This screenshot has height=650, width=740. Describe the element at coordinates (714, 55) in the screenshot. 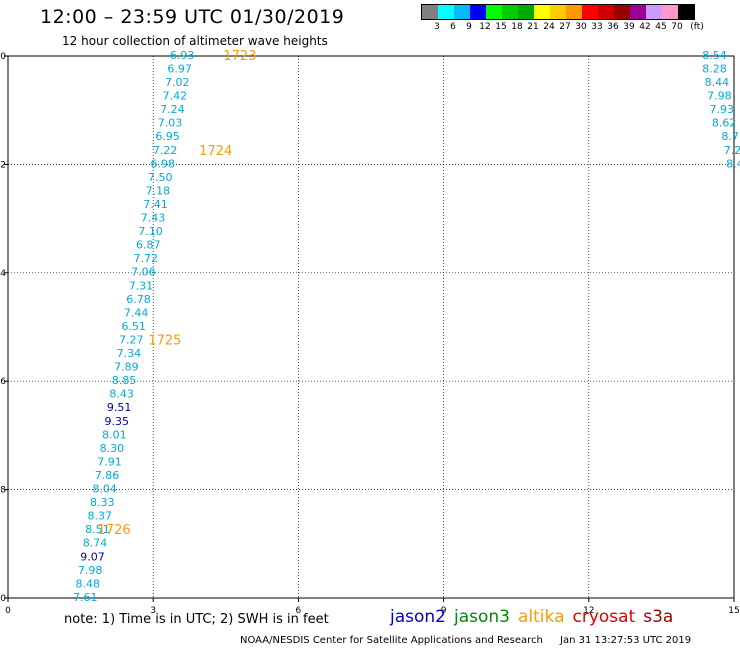

I see `wave-height-label: 8.54` at that location.